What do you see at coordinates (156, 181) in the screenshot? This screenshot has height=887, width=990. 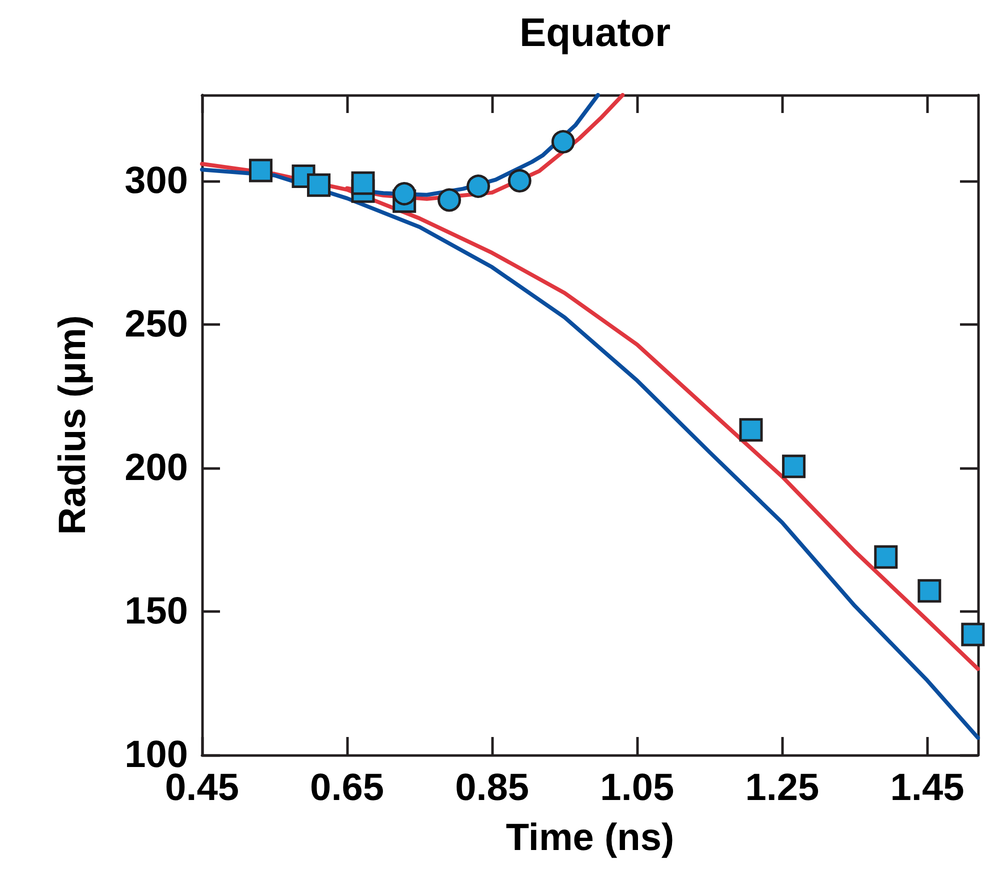 I see `y-tick-label: 300` at bounding box center [156, 181].